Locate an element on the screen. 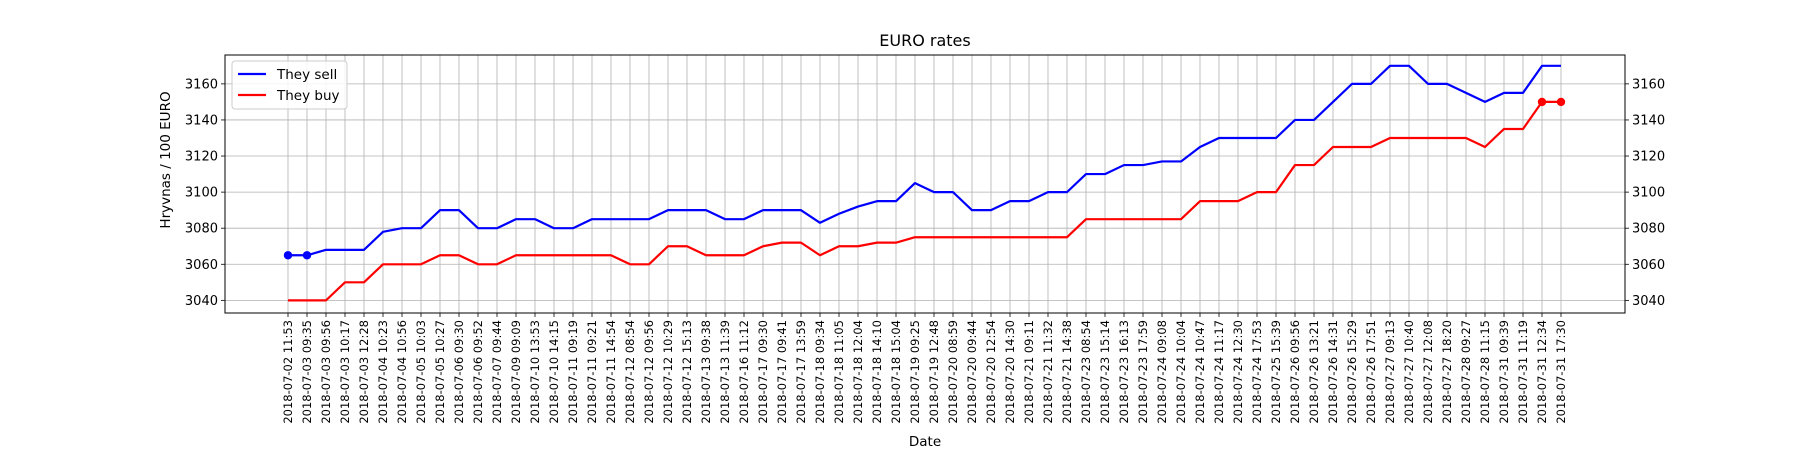 This screenshot has width=1800, height=459. x-tick-label: 2018-07-05 10:27 is located at coordinates (440, 372).